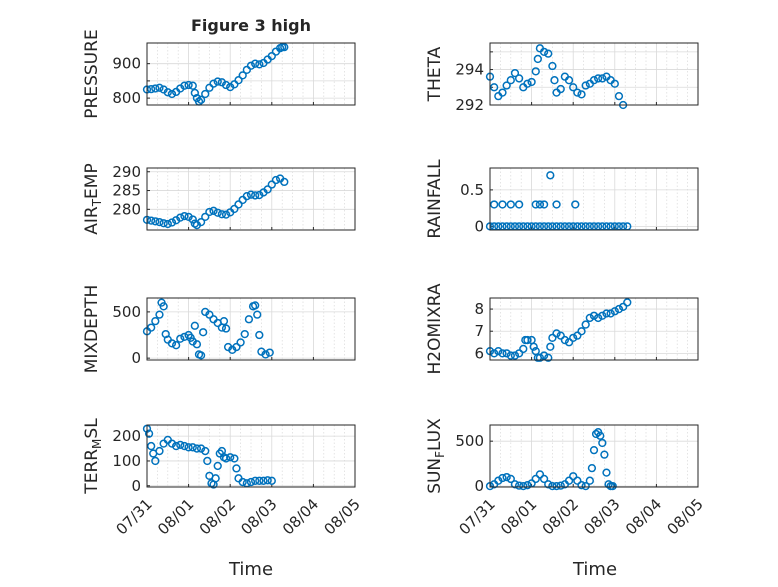  What do you see at coordinates (300, 516) in the screenshot?
I see `x-tick-label: 08/04` at bounding box center [300, 516].